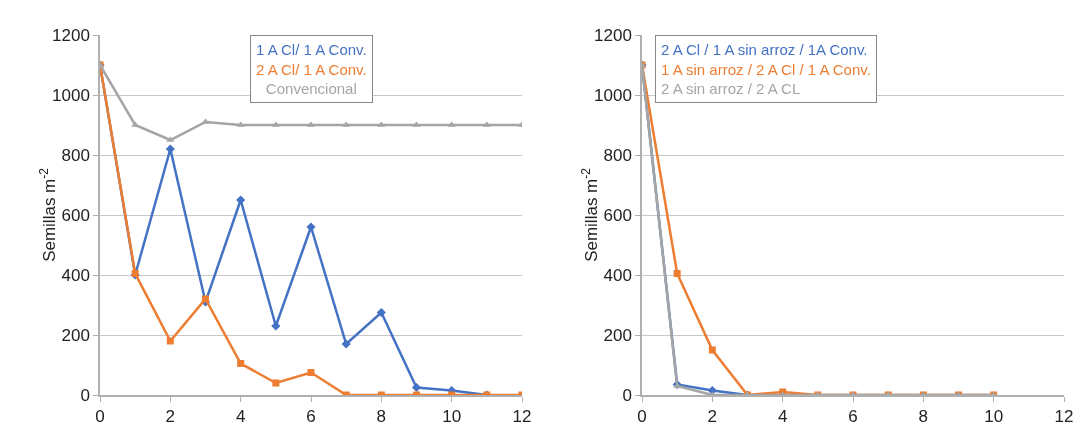 The height and width of the screenshot is (445, 1085). Describe the element at coordinates (311, 88) in the screenshot. I see `series-label: Convencional` at that location.